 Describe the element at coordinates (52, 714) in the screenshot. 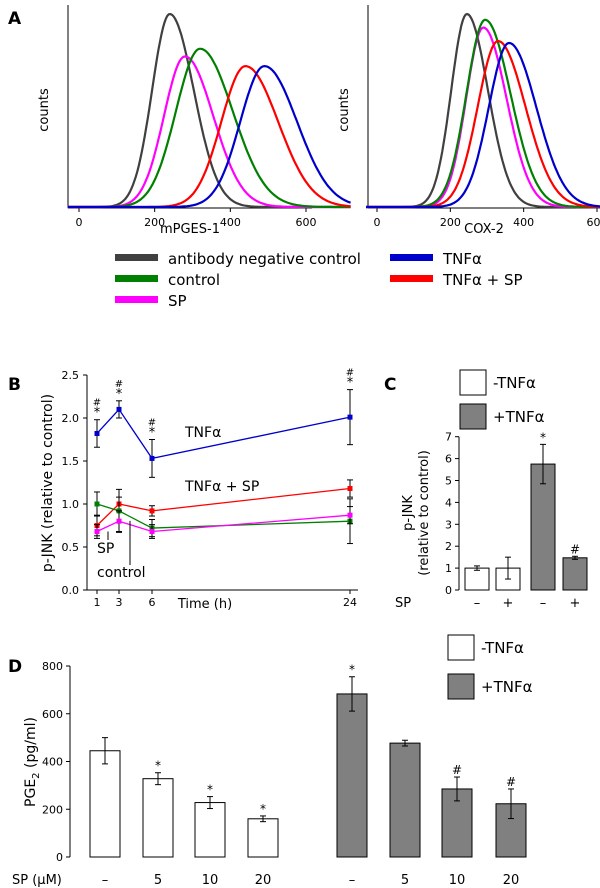

I see `y-tick-label: 600` at that location.